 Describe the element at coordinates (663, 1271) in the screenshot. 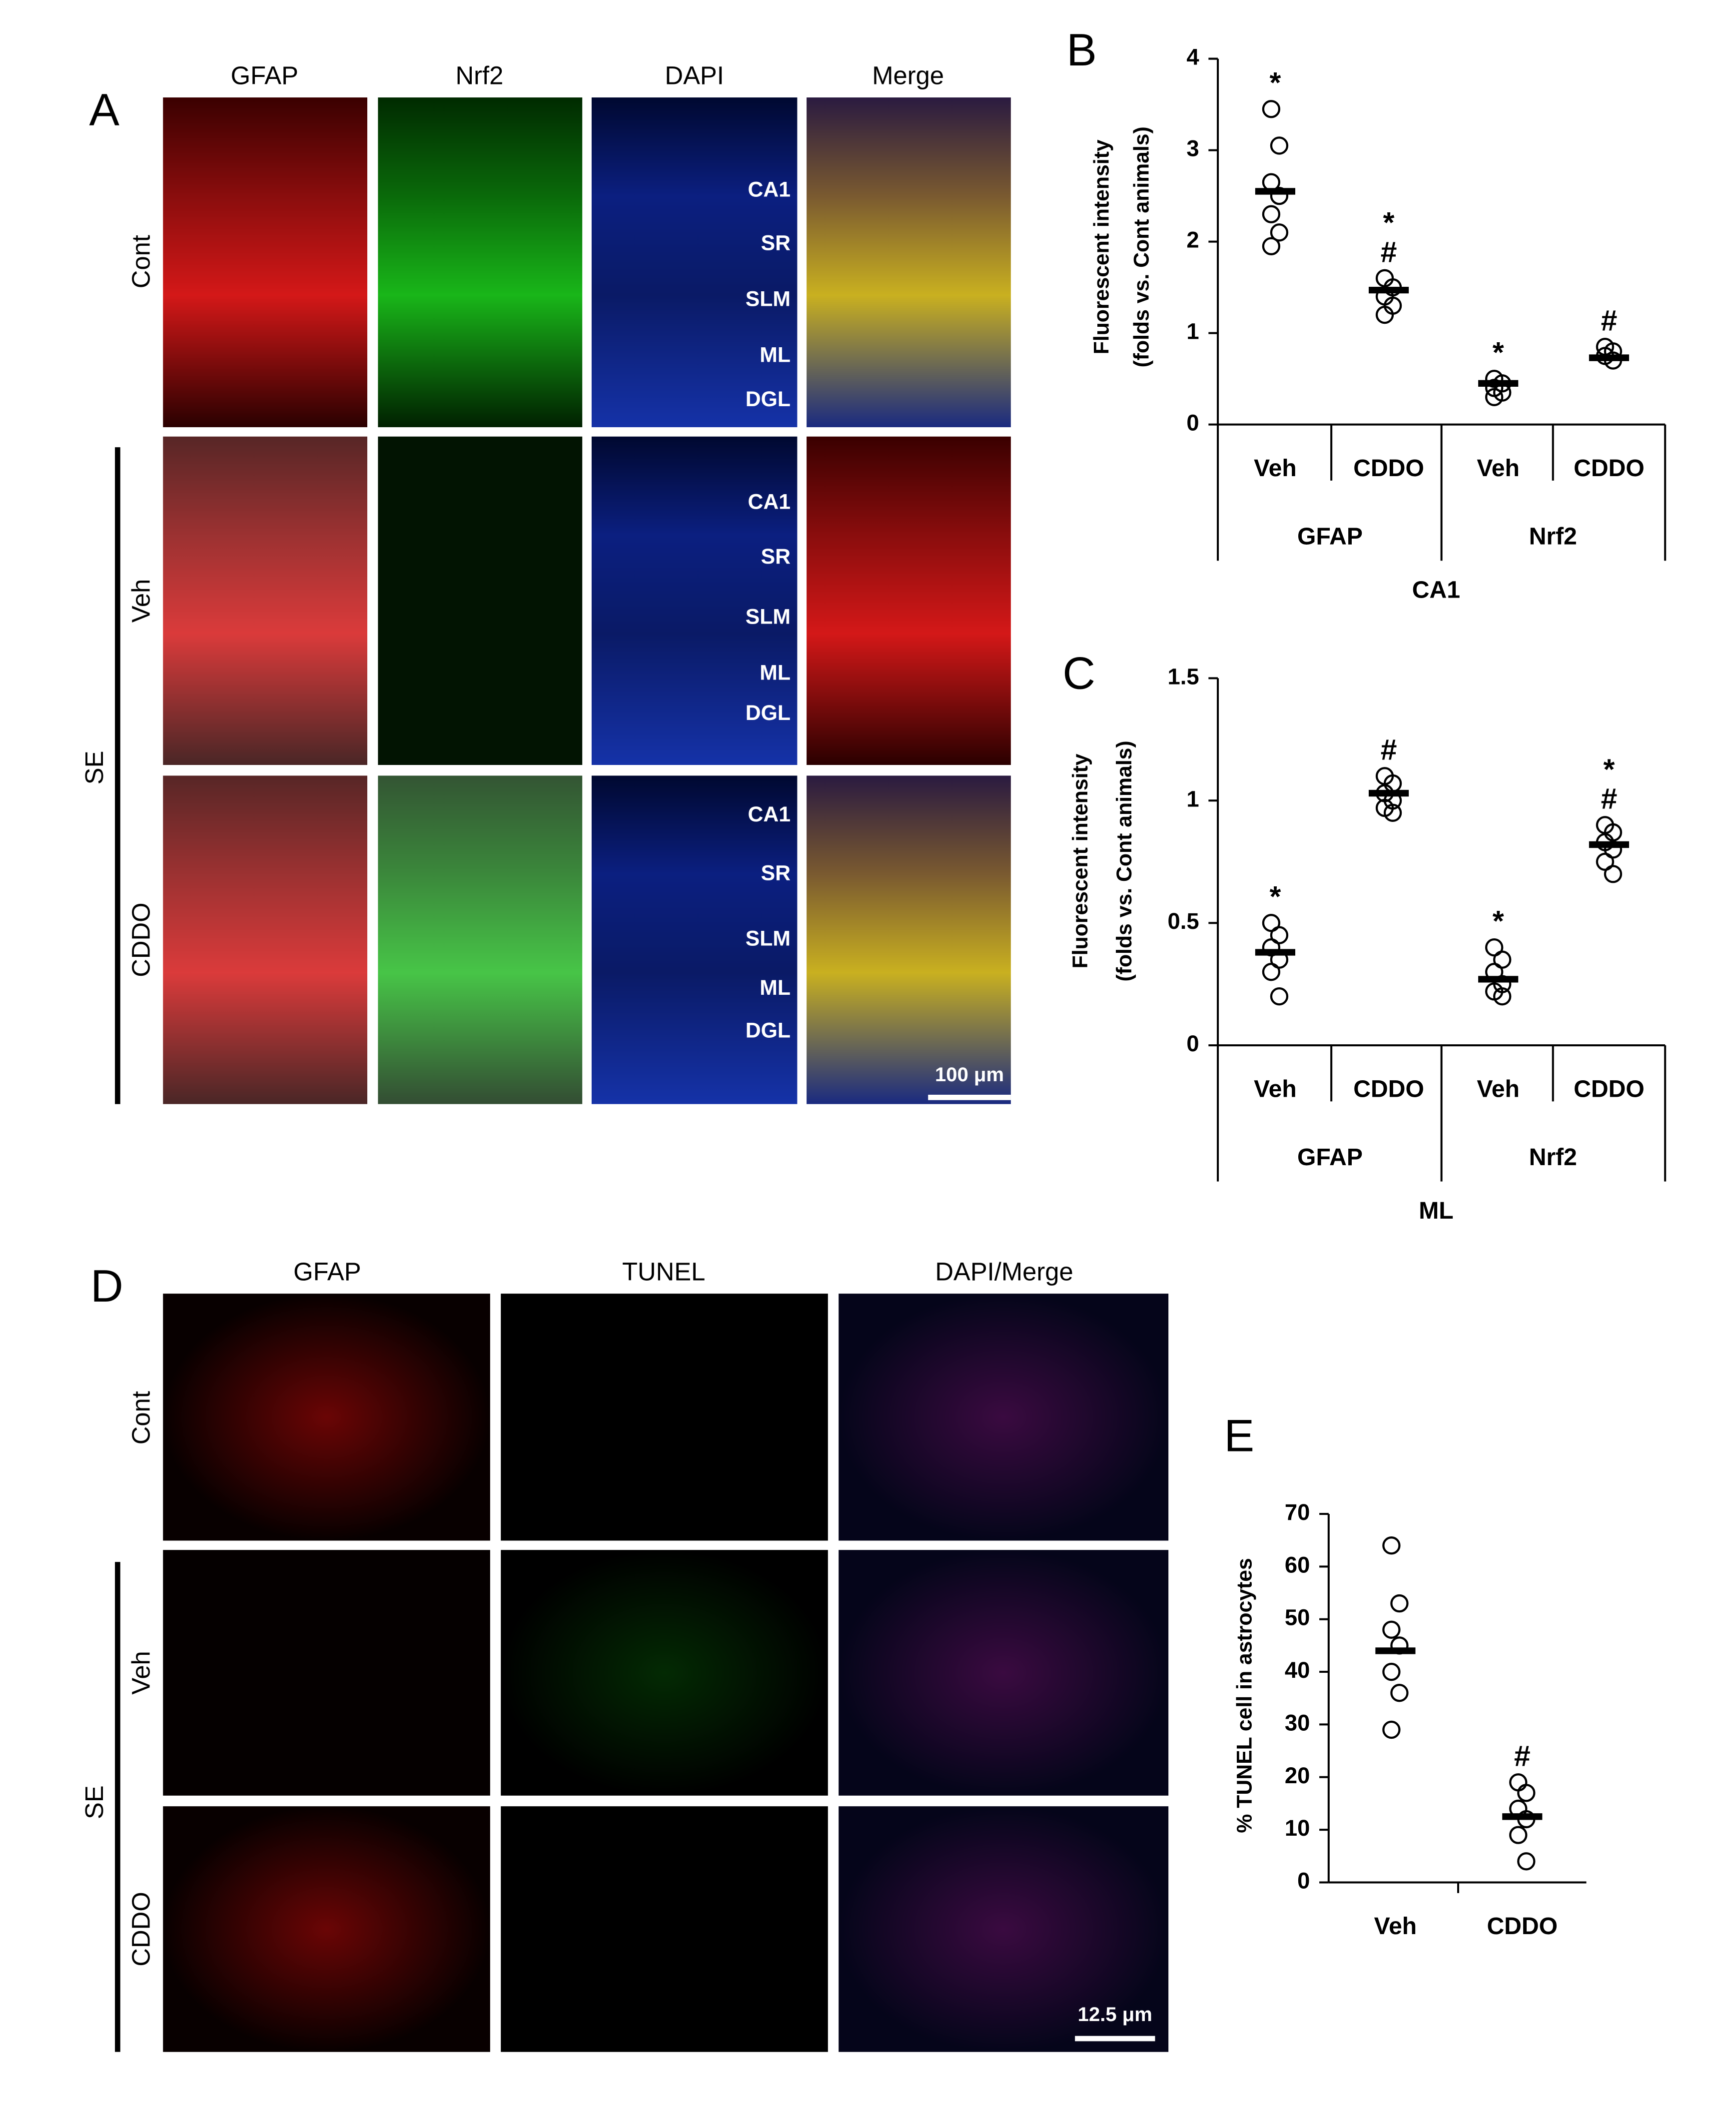

I see `column-header: TUNEL` at that location.